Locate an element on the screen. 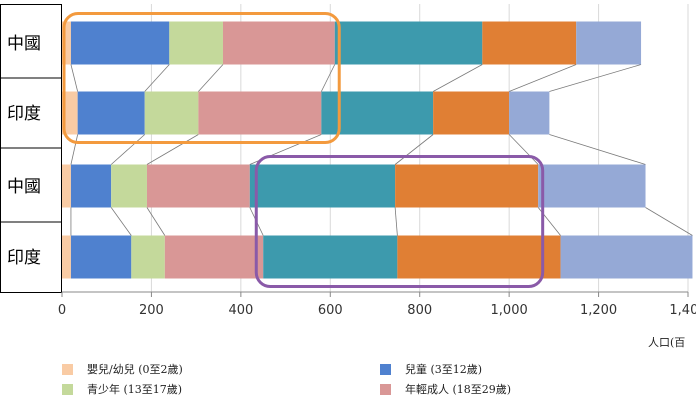  x-tick-label: 1,200 is located at coordinates (598, 310).